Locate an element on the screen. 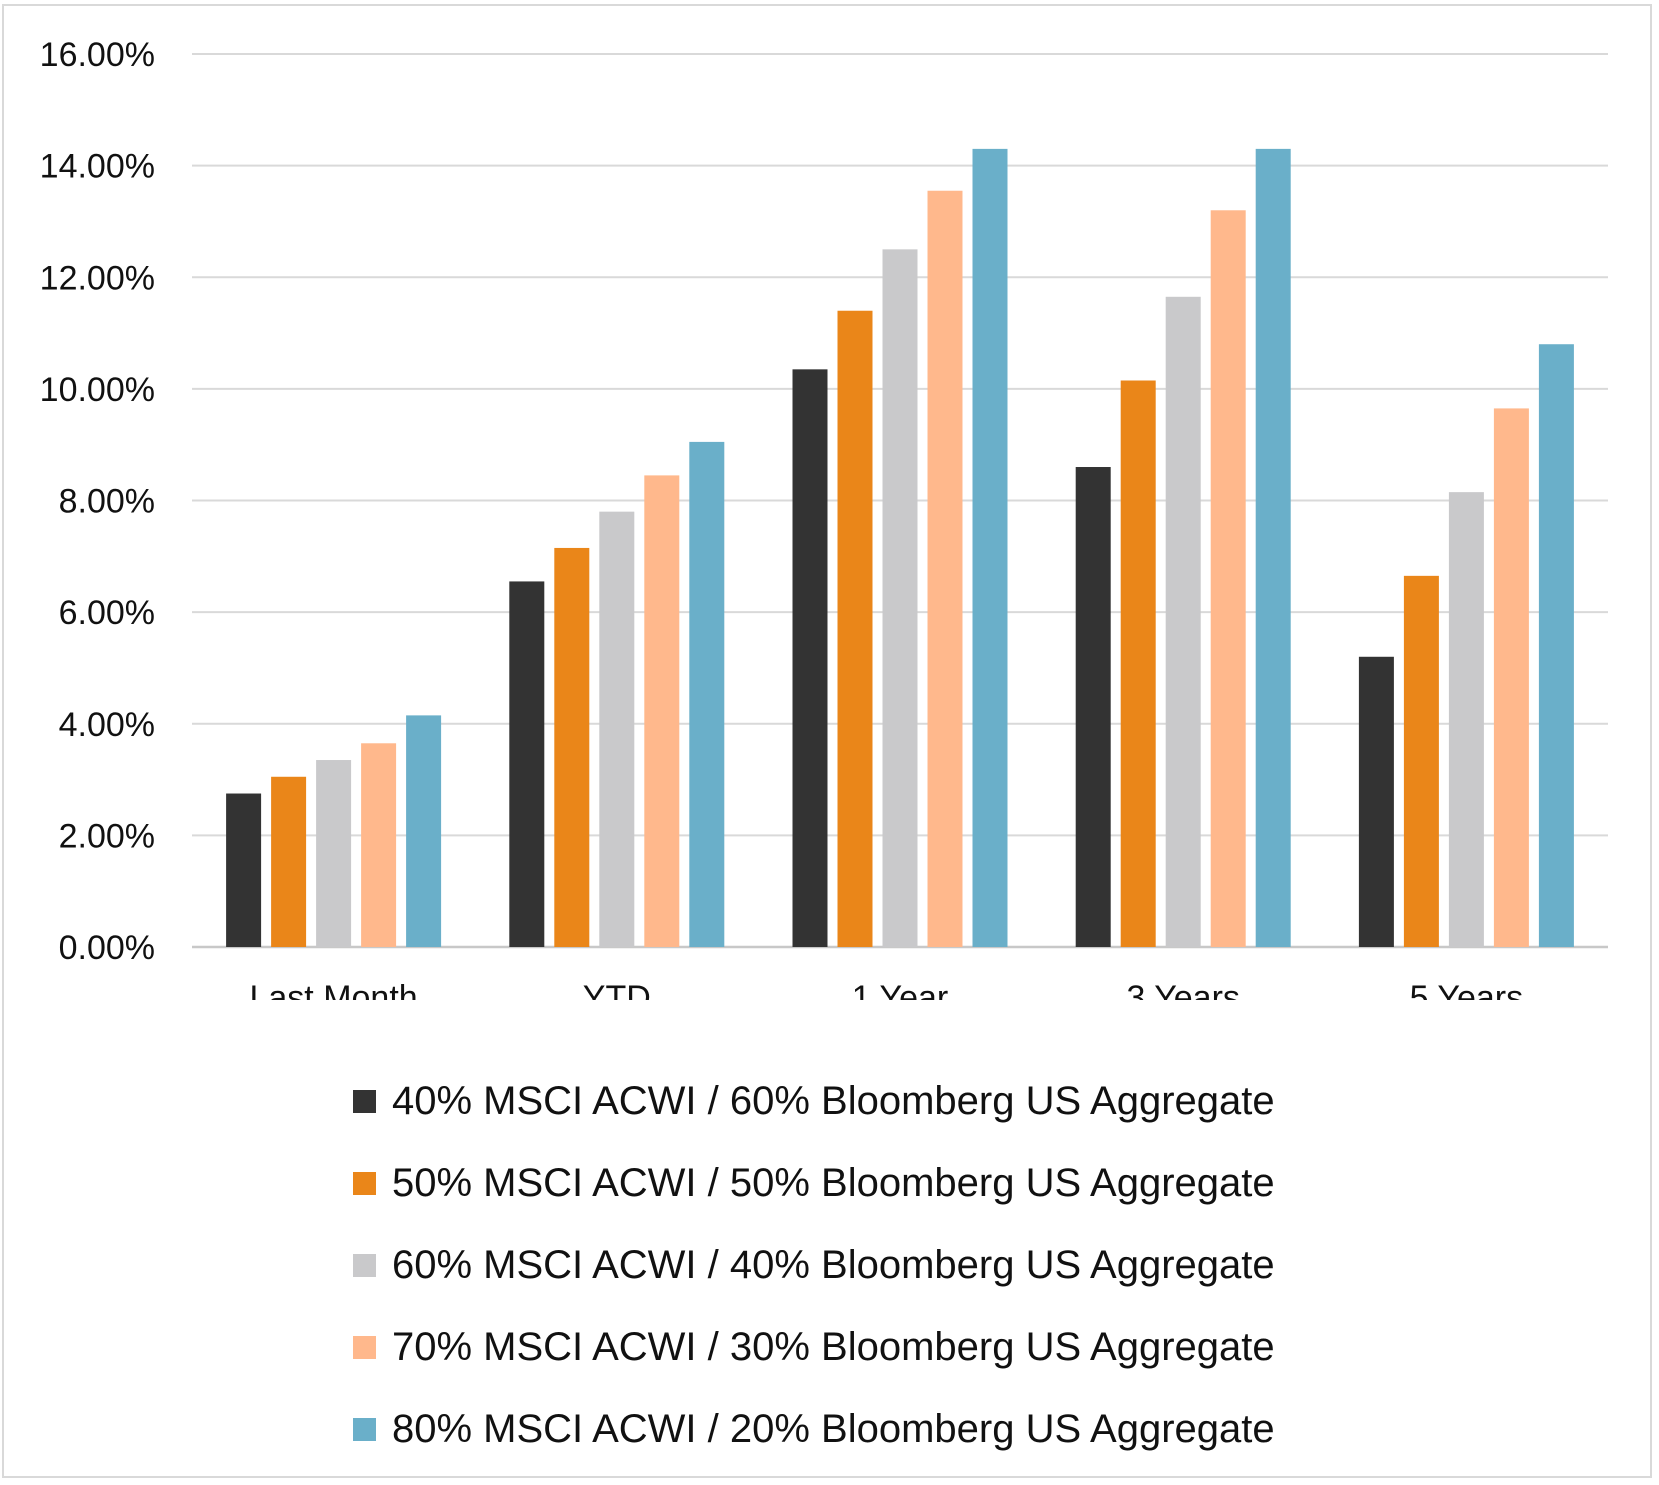 This screenshot has width=1659, height=1485. y-tick-label: 12.00% is located at coordinates (97, 278).